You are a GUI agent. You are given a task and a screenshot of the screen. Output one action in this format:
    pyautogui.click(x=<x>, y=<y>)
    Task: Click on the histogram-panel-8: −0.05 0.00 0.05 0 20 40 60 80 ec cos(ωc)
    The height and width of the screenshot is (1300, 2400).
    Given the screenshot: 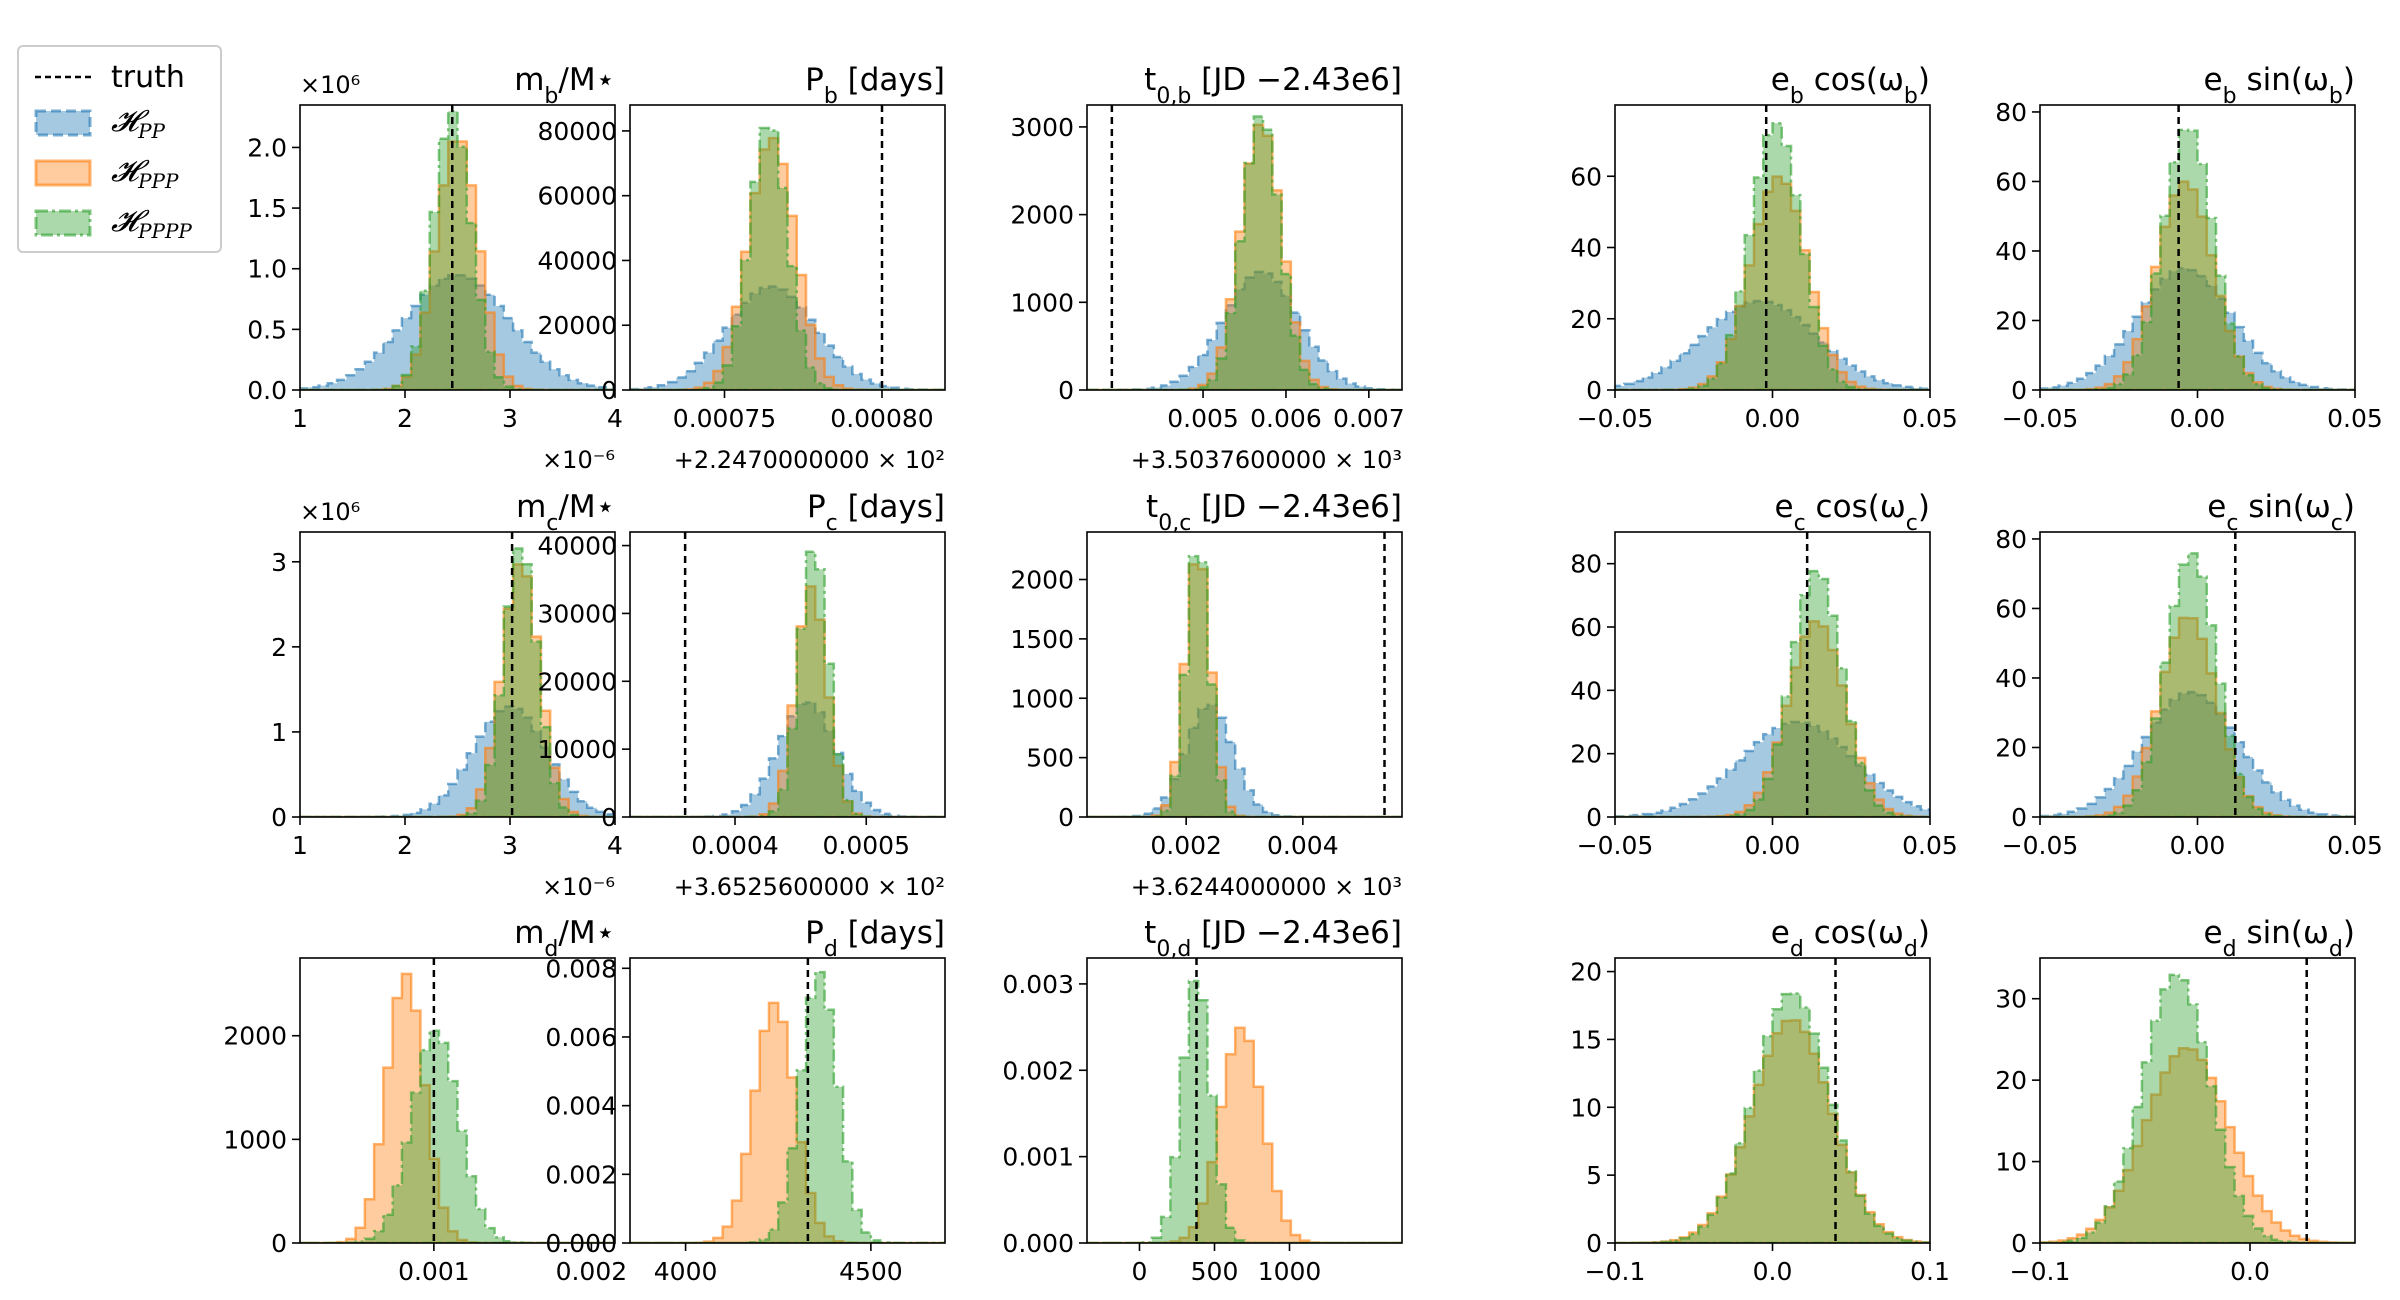 What is the action you would take?
    pyautogui.click(x=1764, y=674)
    